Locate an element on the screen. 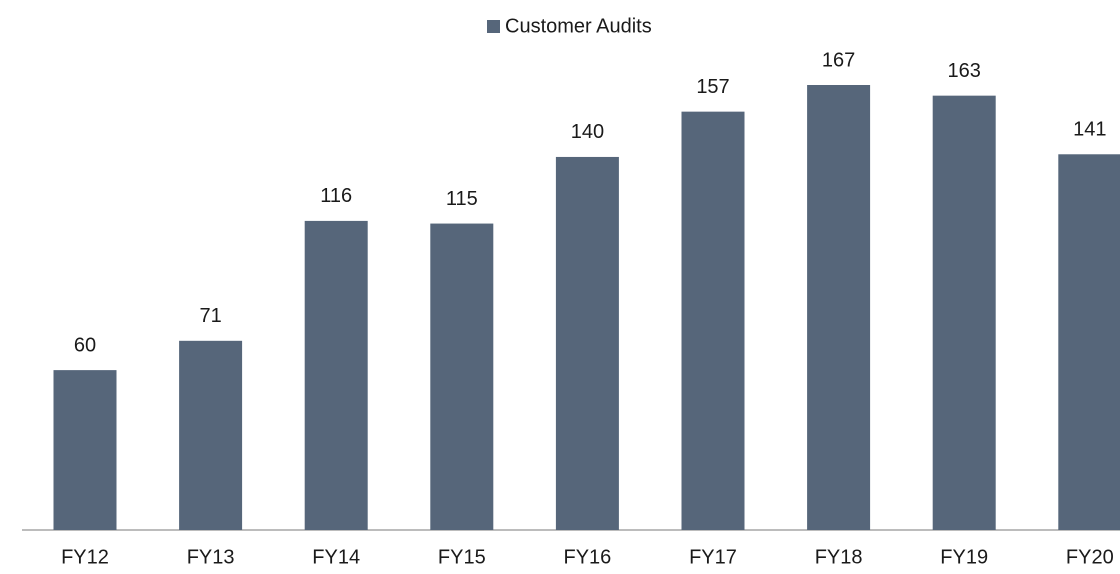 The width and height of the screenshot is (1120, 574). value-label: 157 is located at coordinates (712, 87).